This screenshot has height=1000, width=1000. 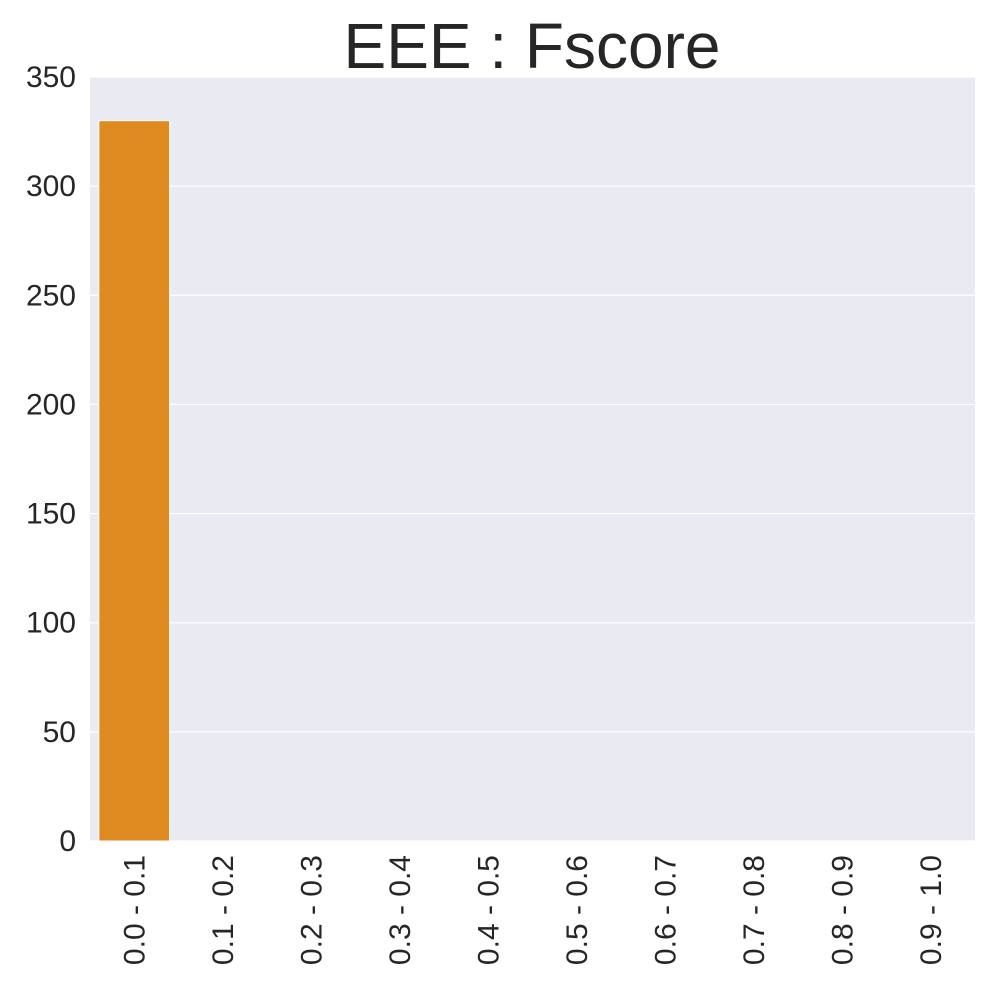 I want to click on y-tick-label: 50, so click(x=59, y=732).